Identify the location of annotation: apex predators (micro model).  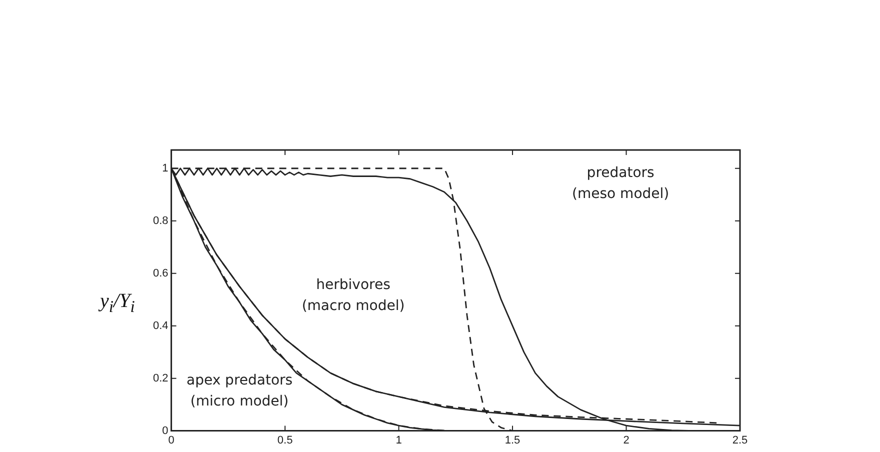
(239, 391).